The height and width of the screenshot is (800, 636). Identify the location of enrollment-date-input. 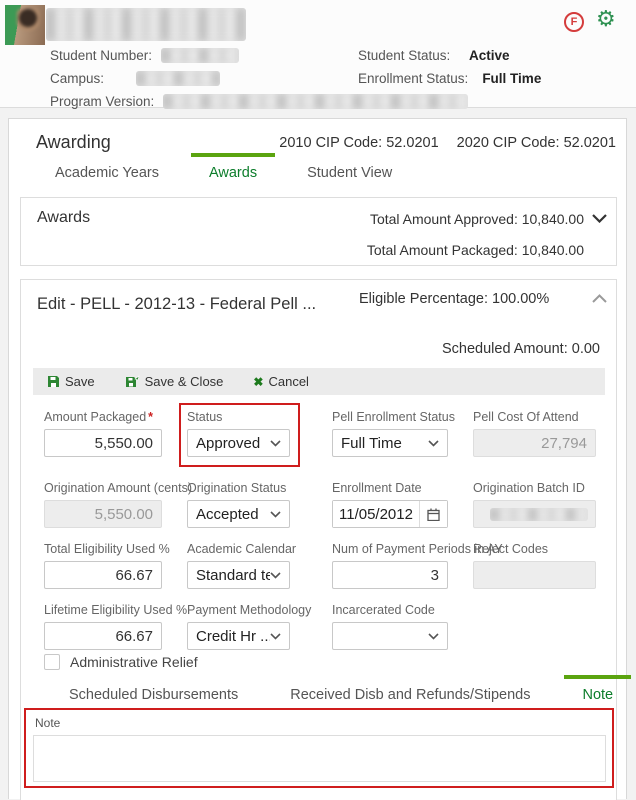
(376, 514).